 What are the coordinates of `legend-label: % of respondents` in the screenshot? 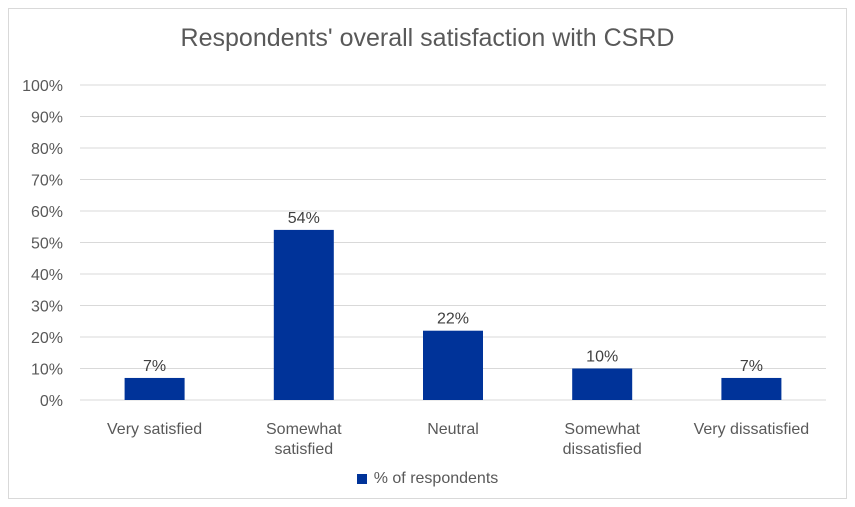 It's located at (436, 478).